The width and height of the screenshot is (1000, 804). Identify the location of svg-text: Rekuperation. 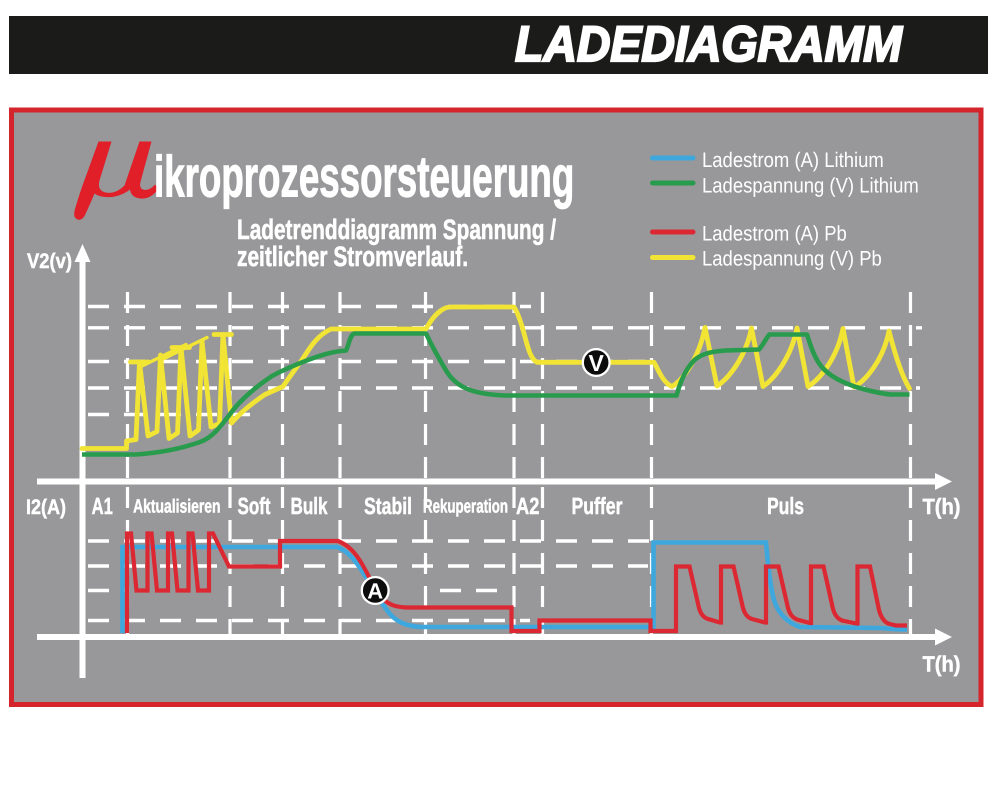
(465, 507).